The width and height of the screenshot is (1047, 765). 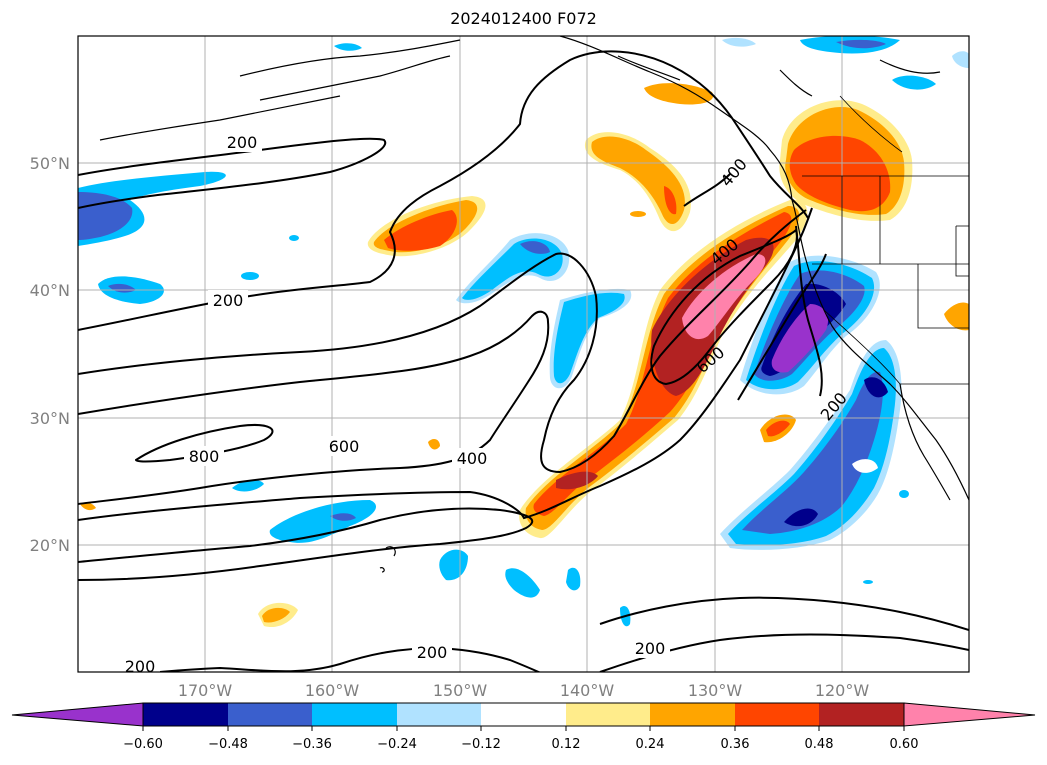 I want to click on contour-label: 600, so click(x=344, y=446).